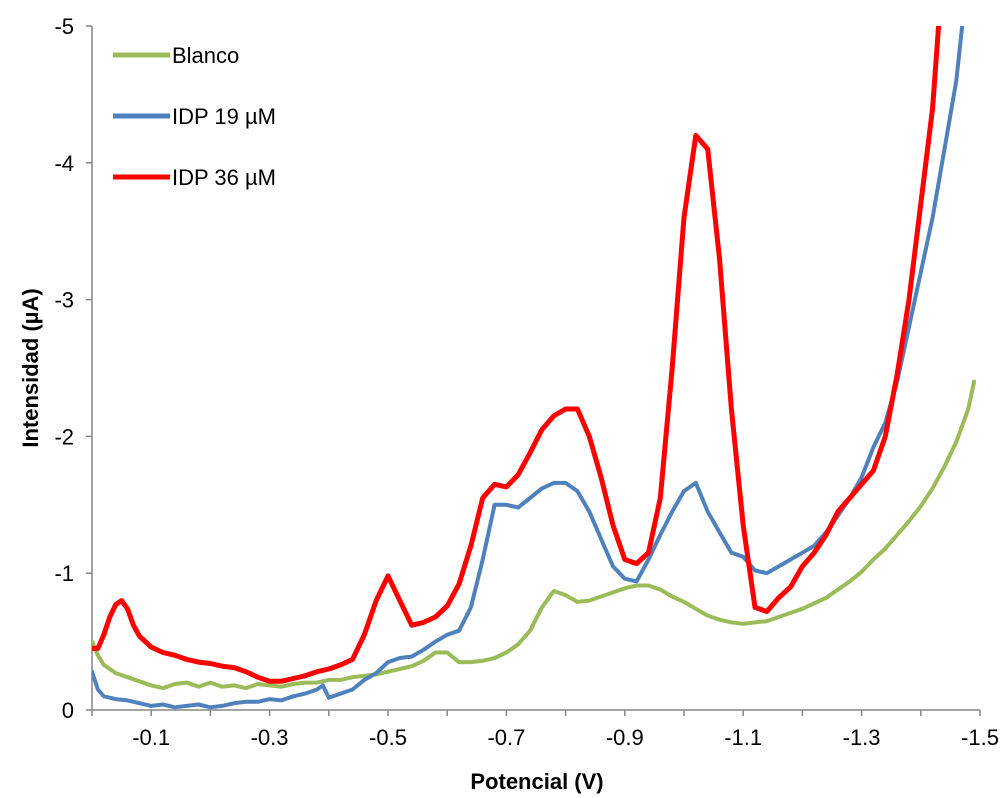  I want to click on y-axis-title: Intensidad (µA), so click(30, 367).